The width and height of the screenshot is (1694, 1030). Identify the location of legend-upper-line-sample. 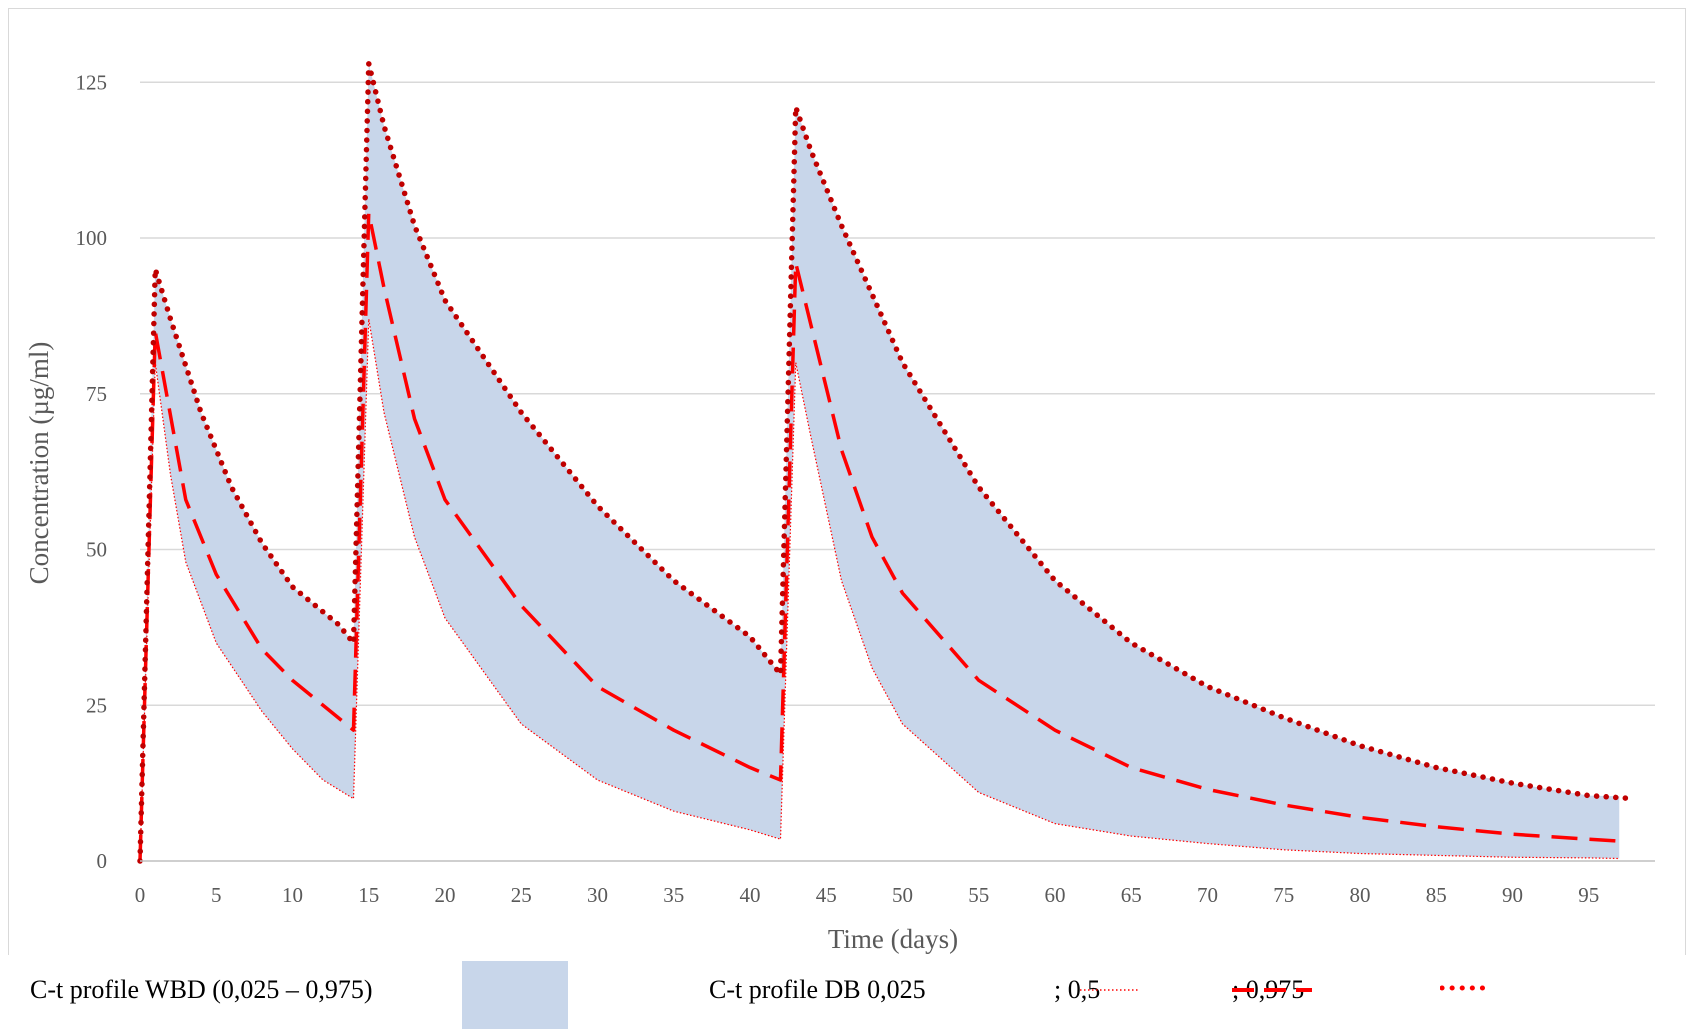
(1465, 988).